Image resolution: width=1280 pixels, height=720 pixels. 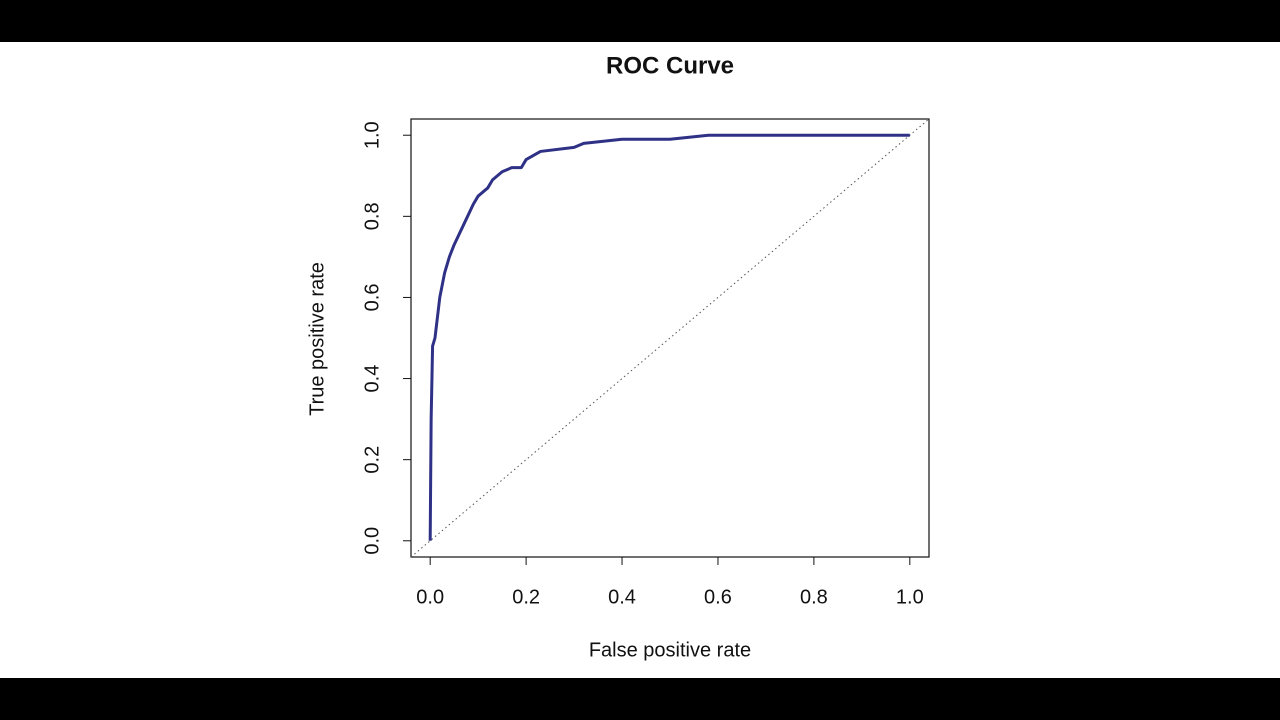 What do you see at coordinates (814, 597) in the screenshot?
I see `x-tick-label: 0.8` at bounding box center [814, 597].